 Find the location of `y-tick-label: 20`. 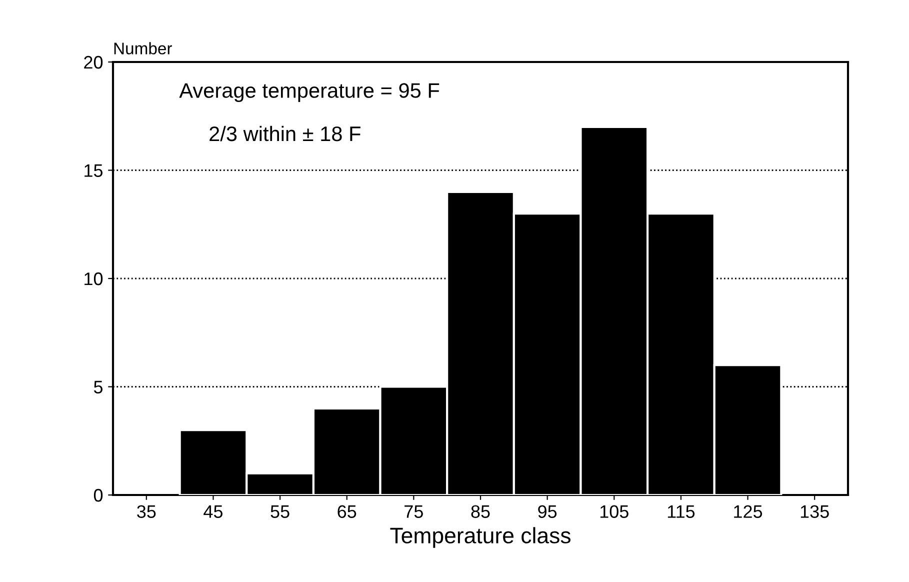

y-tick-label: 20 is located at coordinates (93, 62).